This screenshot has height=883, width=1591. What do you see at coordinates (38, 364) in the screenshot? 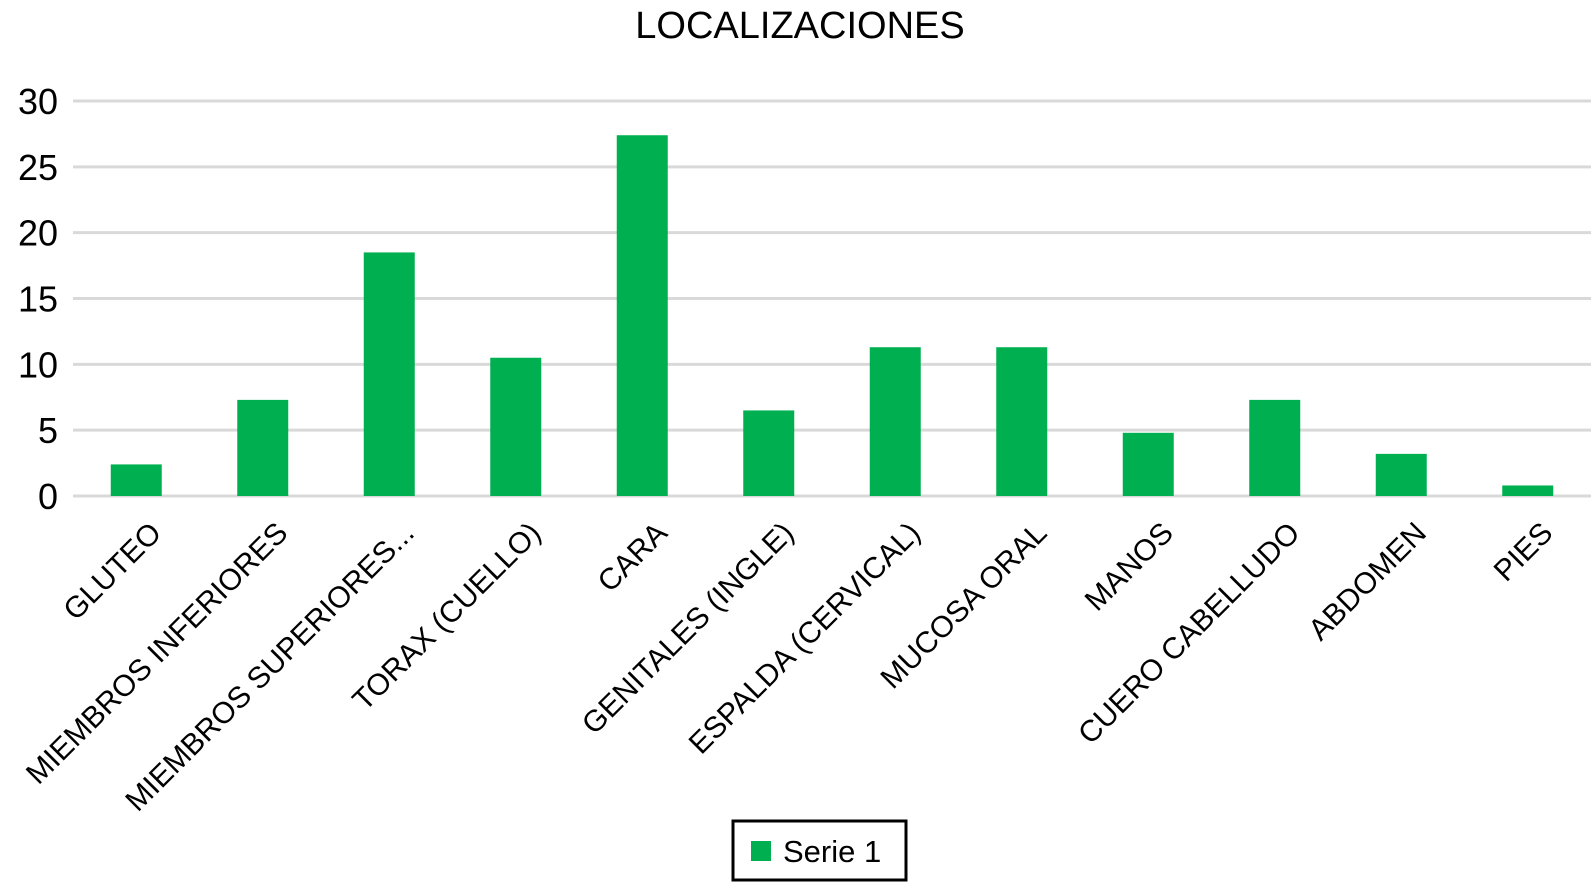
I see `y-tick-label: 10` at bounding box center [38, 364].